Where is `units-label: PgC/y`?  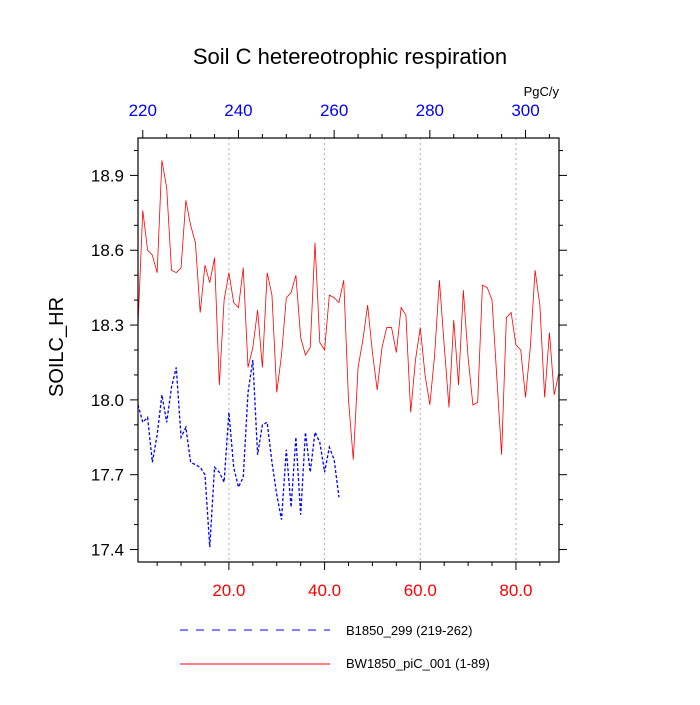 units-label: PgC/y is located at coordinates (542, 91).